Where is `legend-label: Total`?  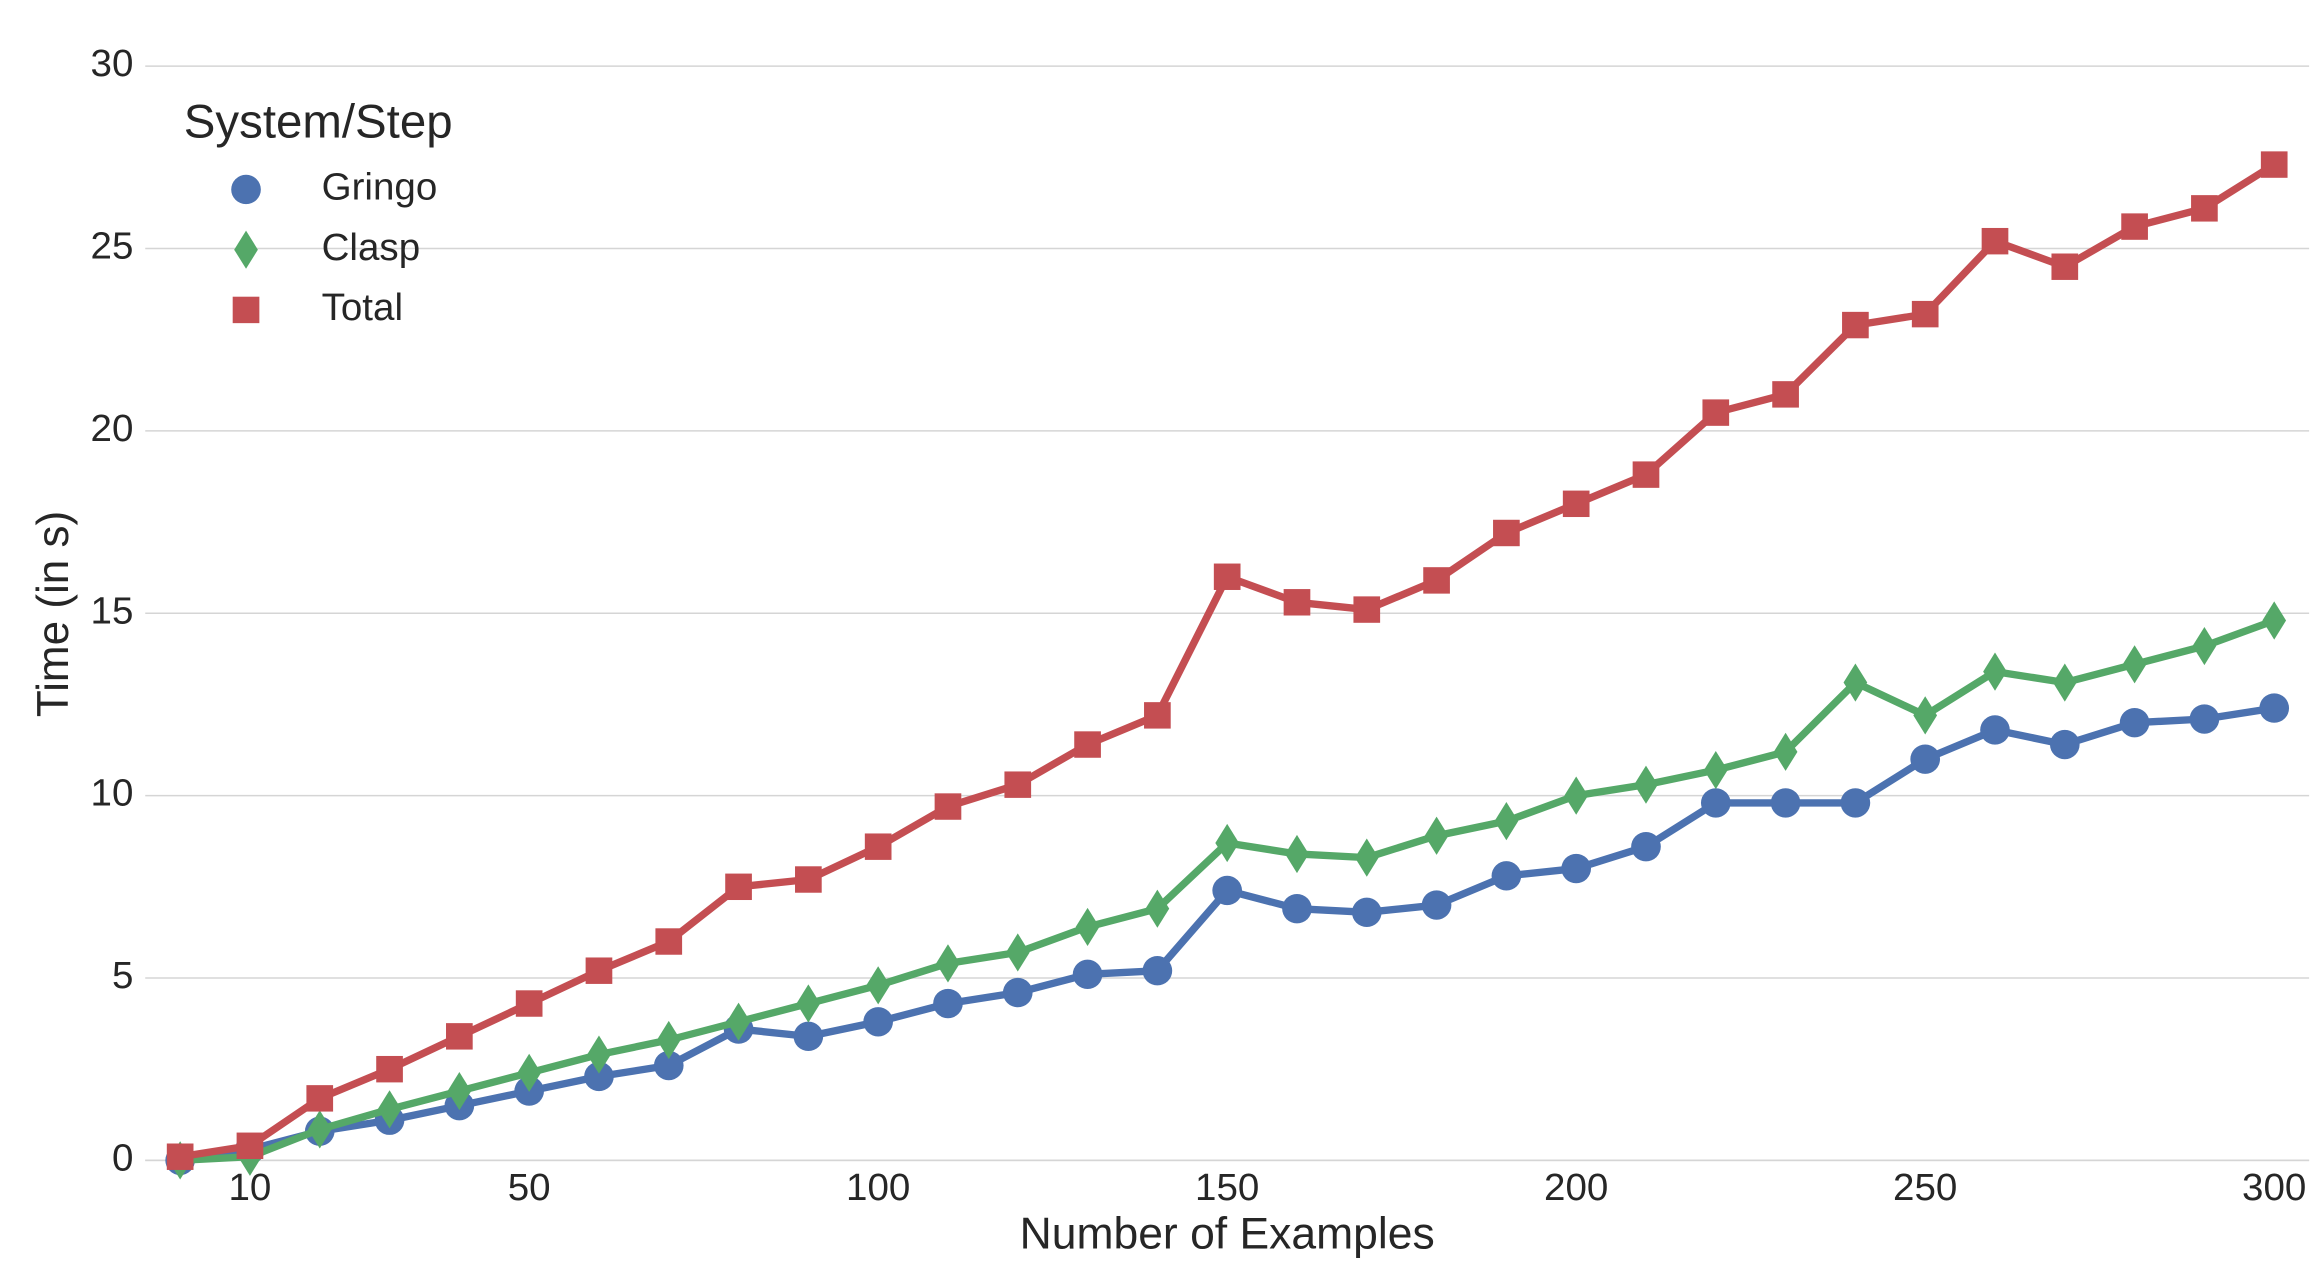
legend-label: Total is located at coordinates (362, 307).